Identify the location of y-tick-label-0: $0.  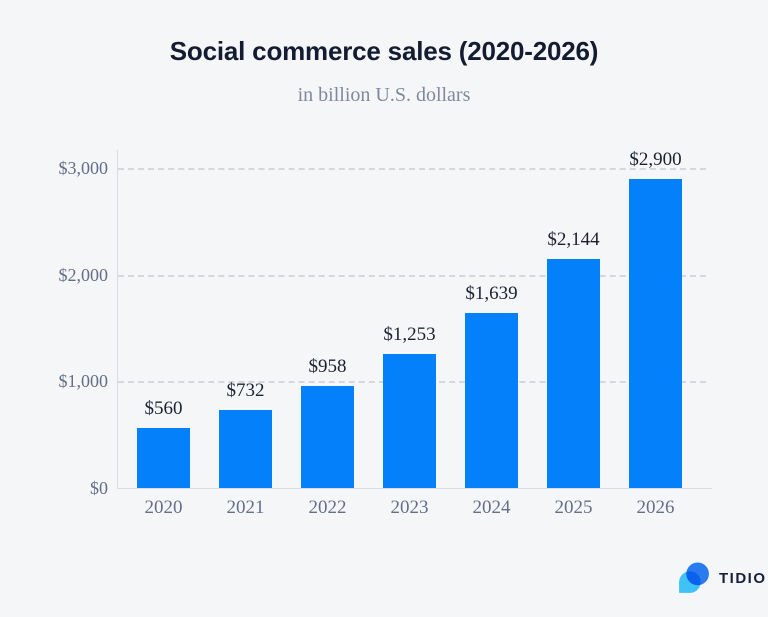
(99, 488).